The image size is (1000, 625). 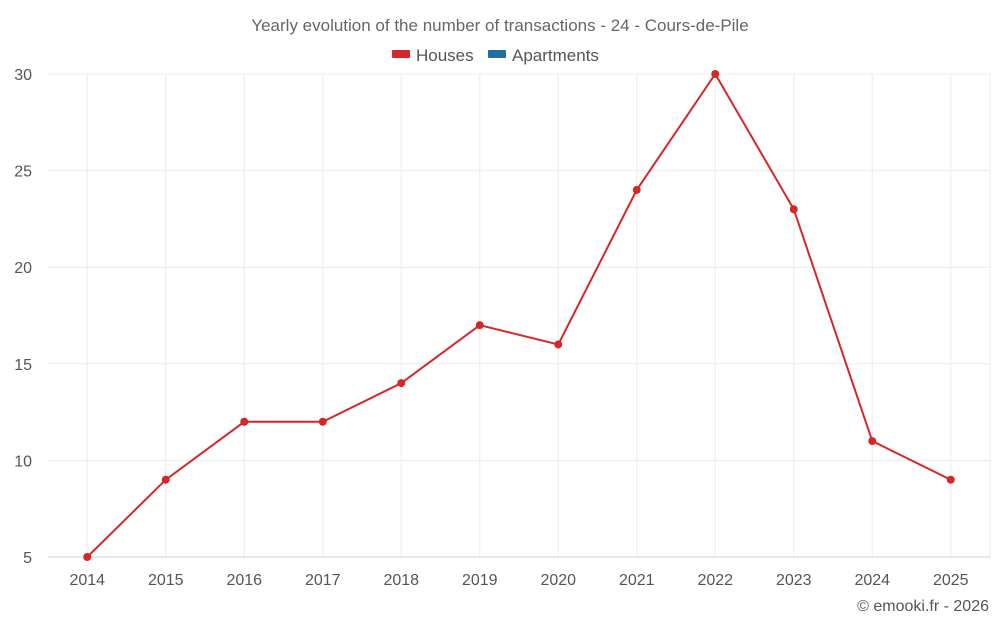 I want to click on legend-label-houses: Houses, so click(x=445, y=55).